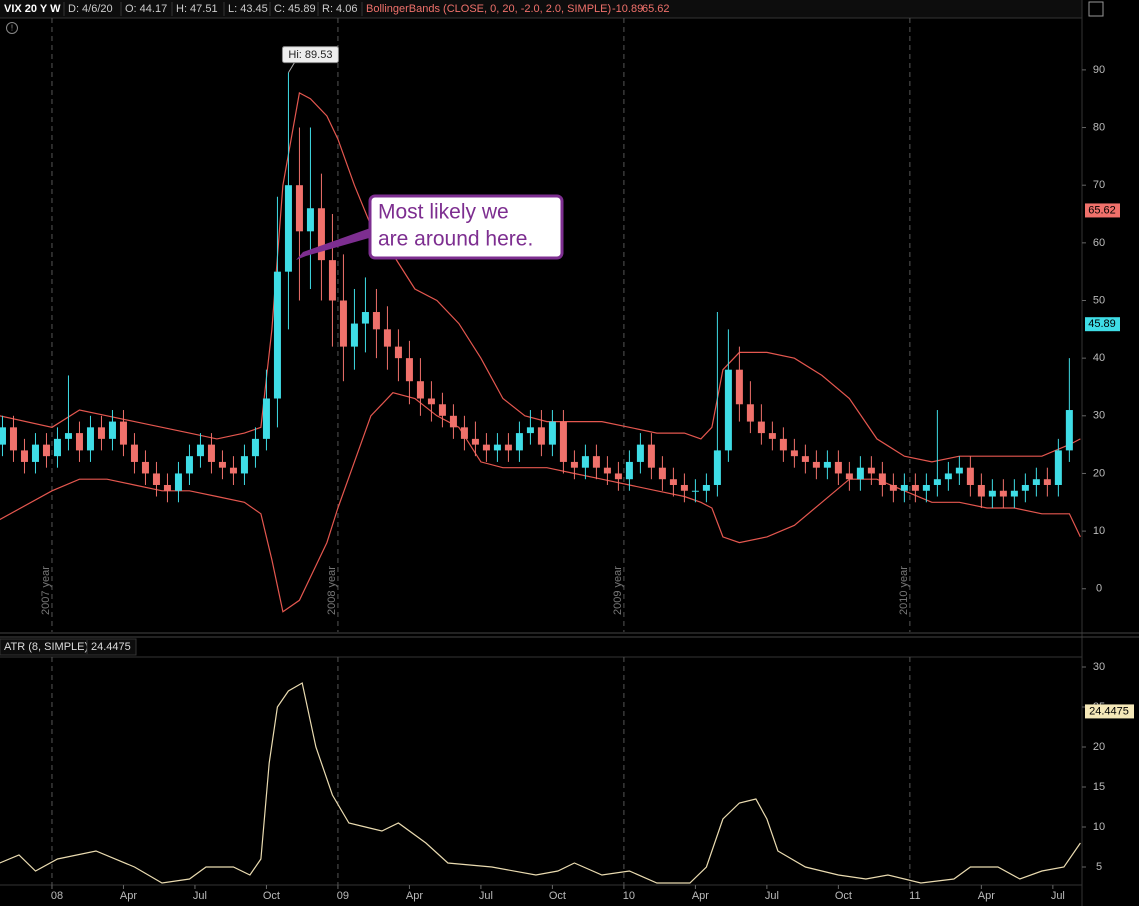 This screenshot has width=1139, height=906. What do you see at coordinates (618, 590) in the screenshot?
I see `x-tick-label: 2009 year` at bounding box center [618, 590].